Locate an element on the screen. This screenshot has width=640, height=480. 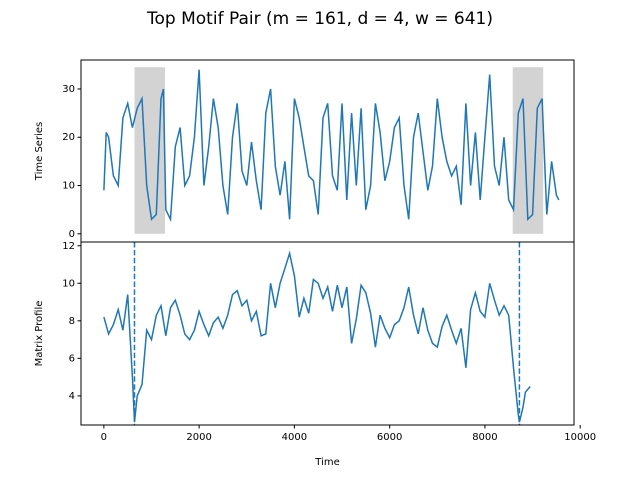
y-tick-label: 8 is located at coordinates (72, 321).